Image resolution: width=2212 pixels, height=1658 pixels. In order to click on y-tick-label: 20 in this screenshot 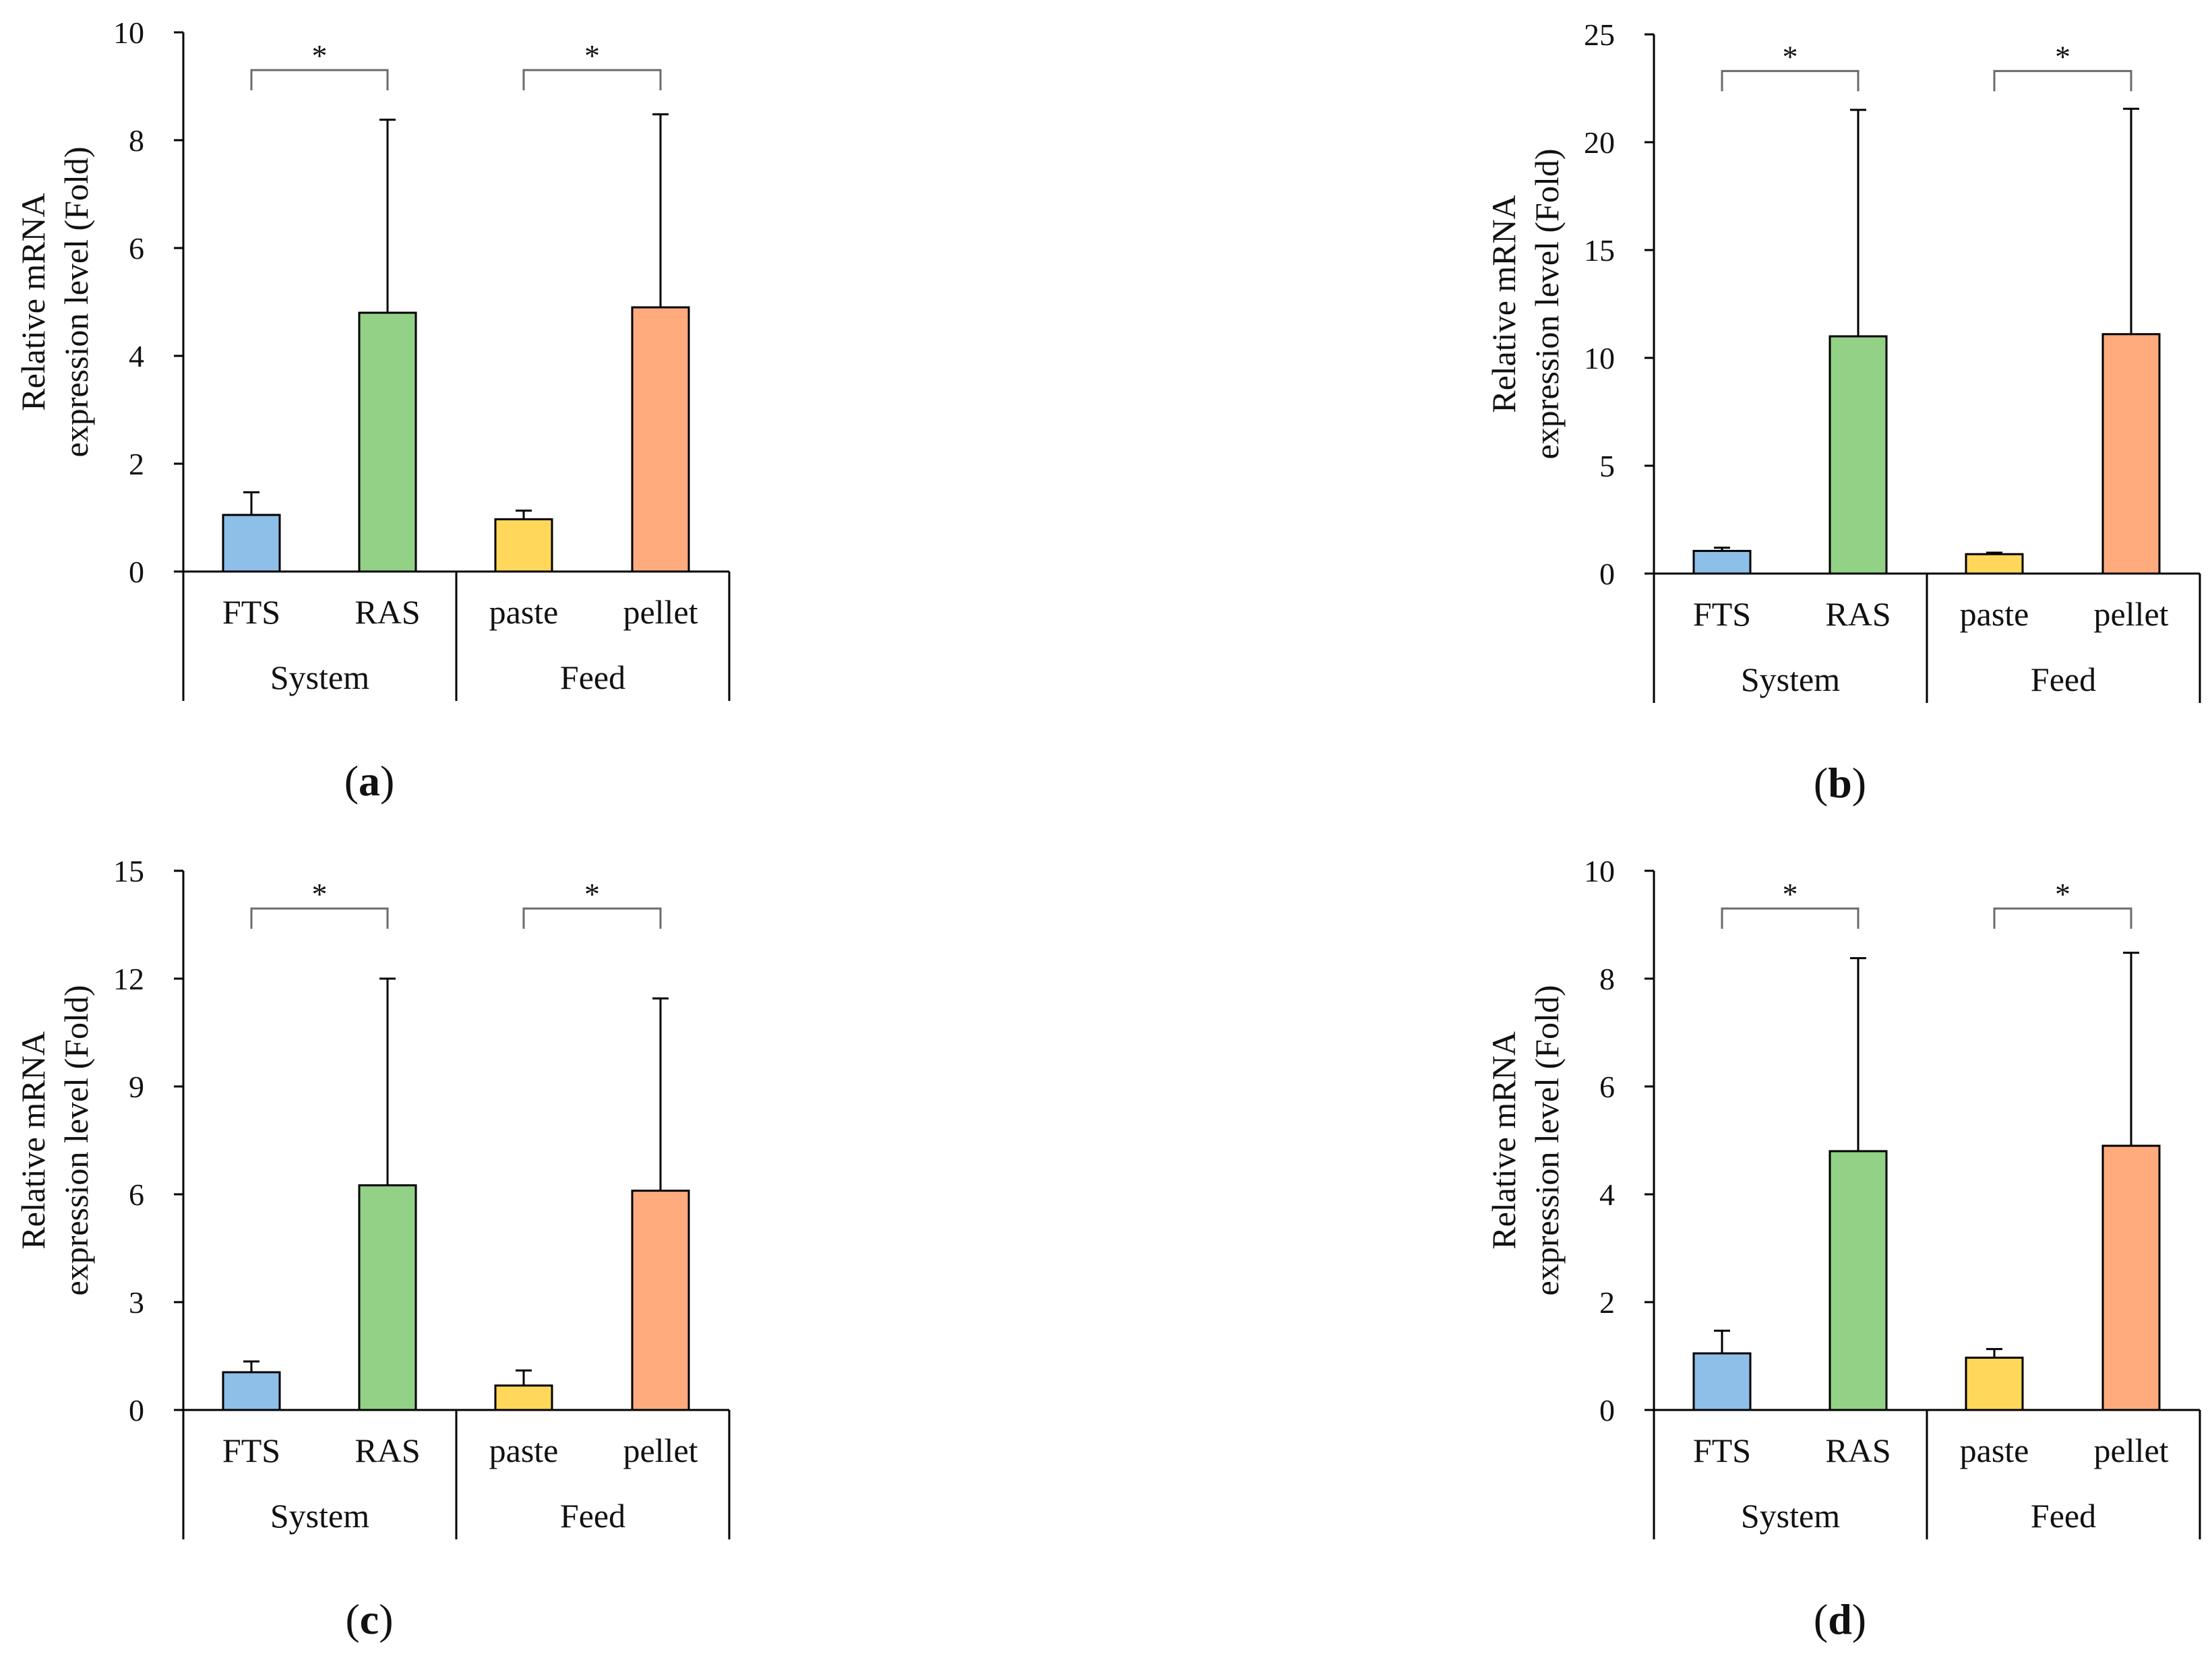, I will do `click(1599, 142)`.